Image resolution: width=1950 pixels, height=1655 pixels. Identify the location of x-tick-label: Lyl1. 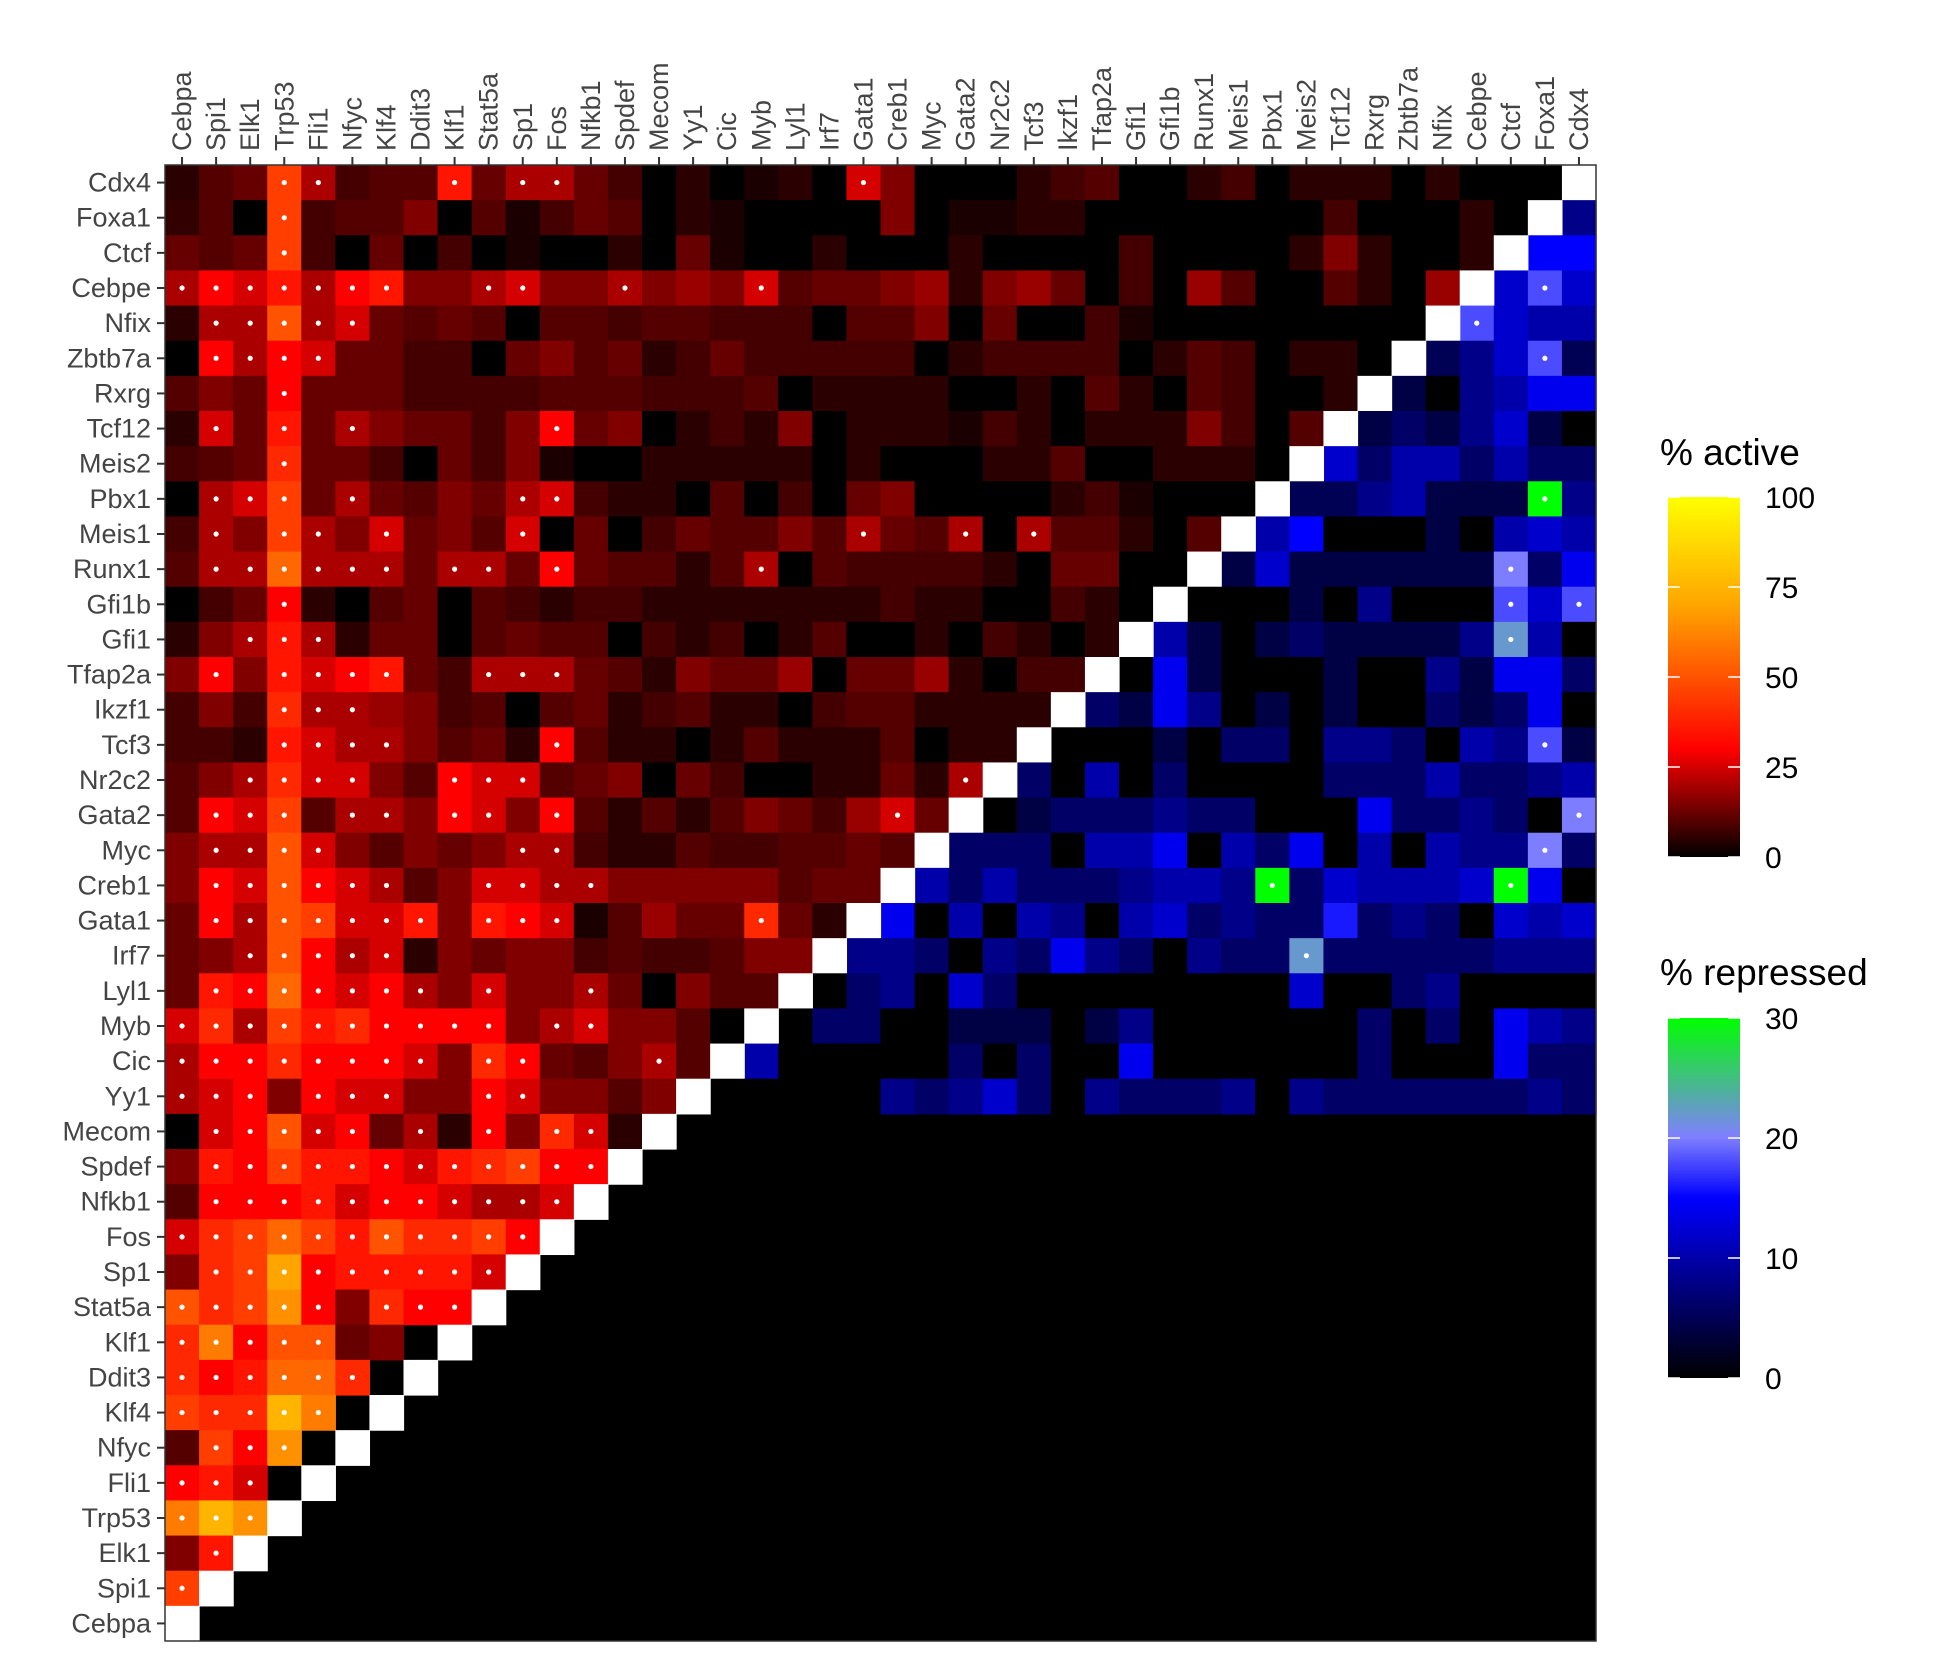
(795, 126).